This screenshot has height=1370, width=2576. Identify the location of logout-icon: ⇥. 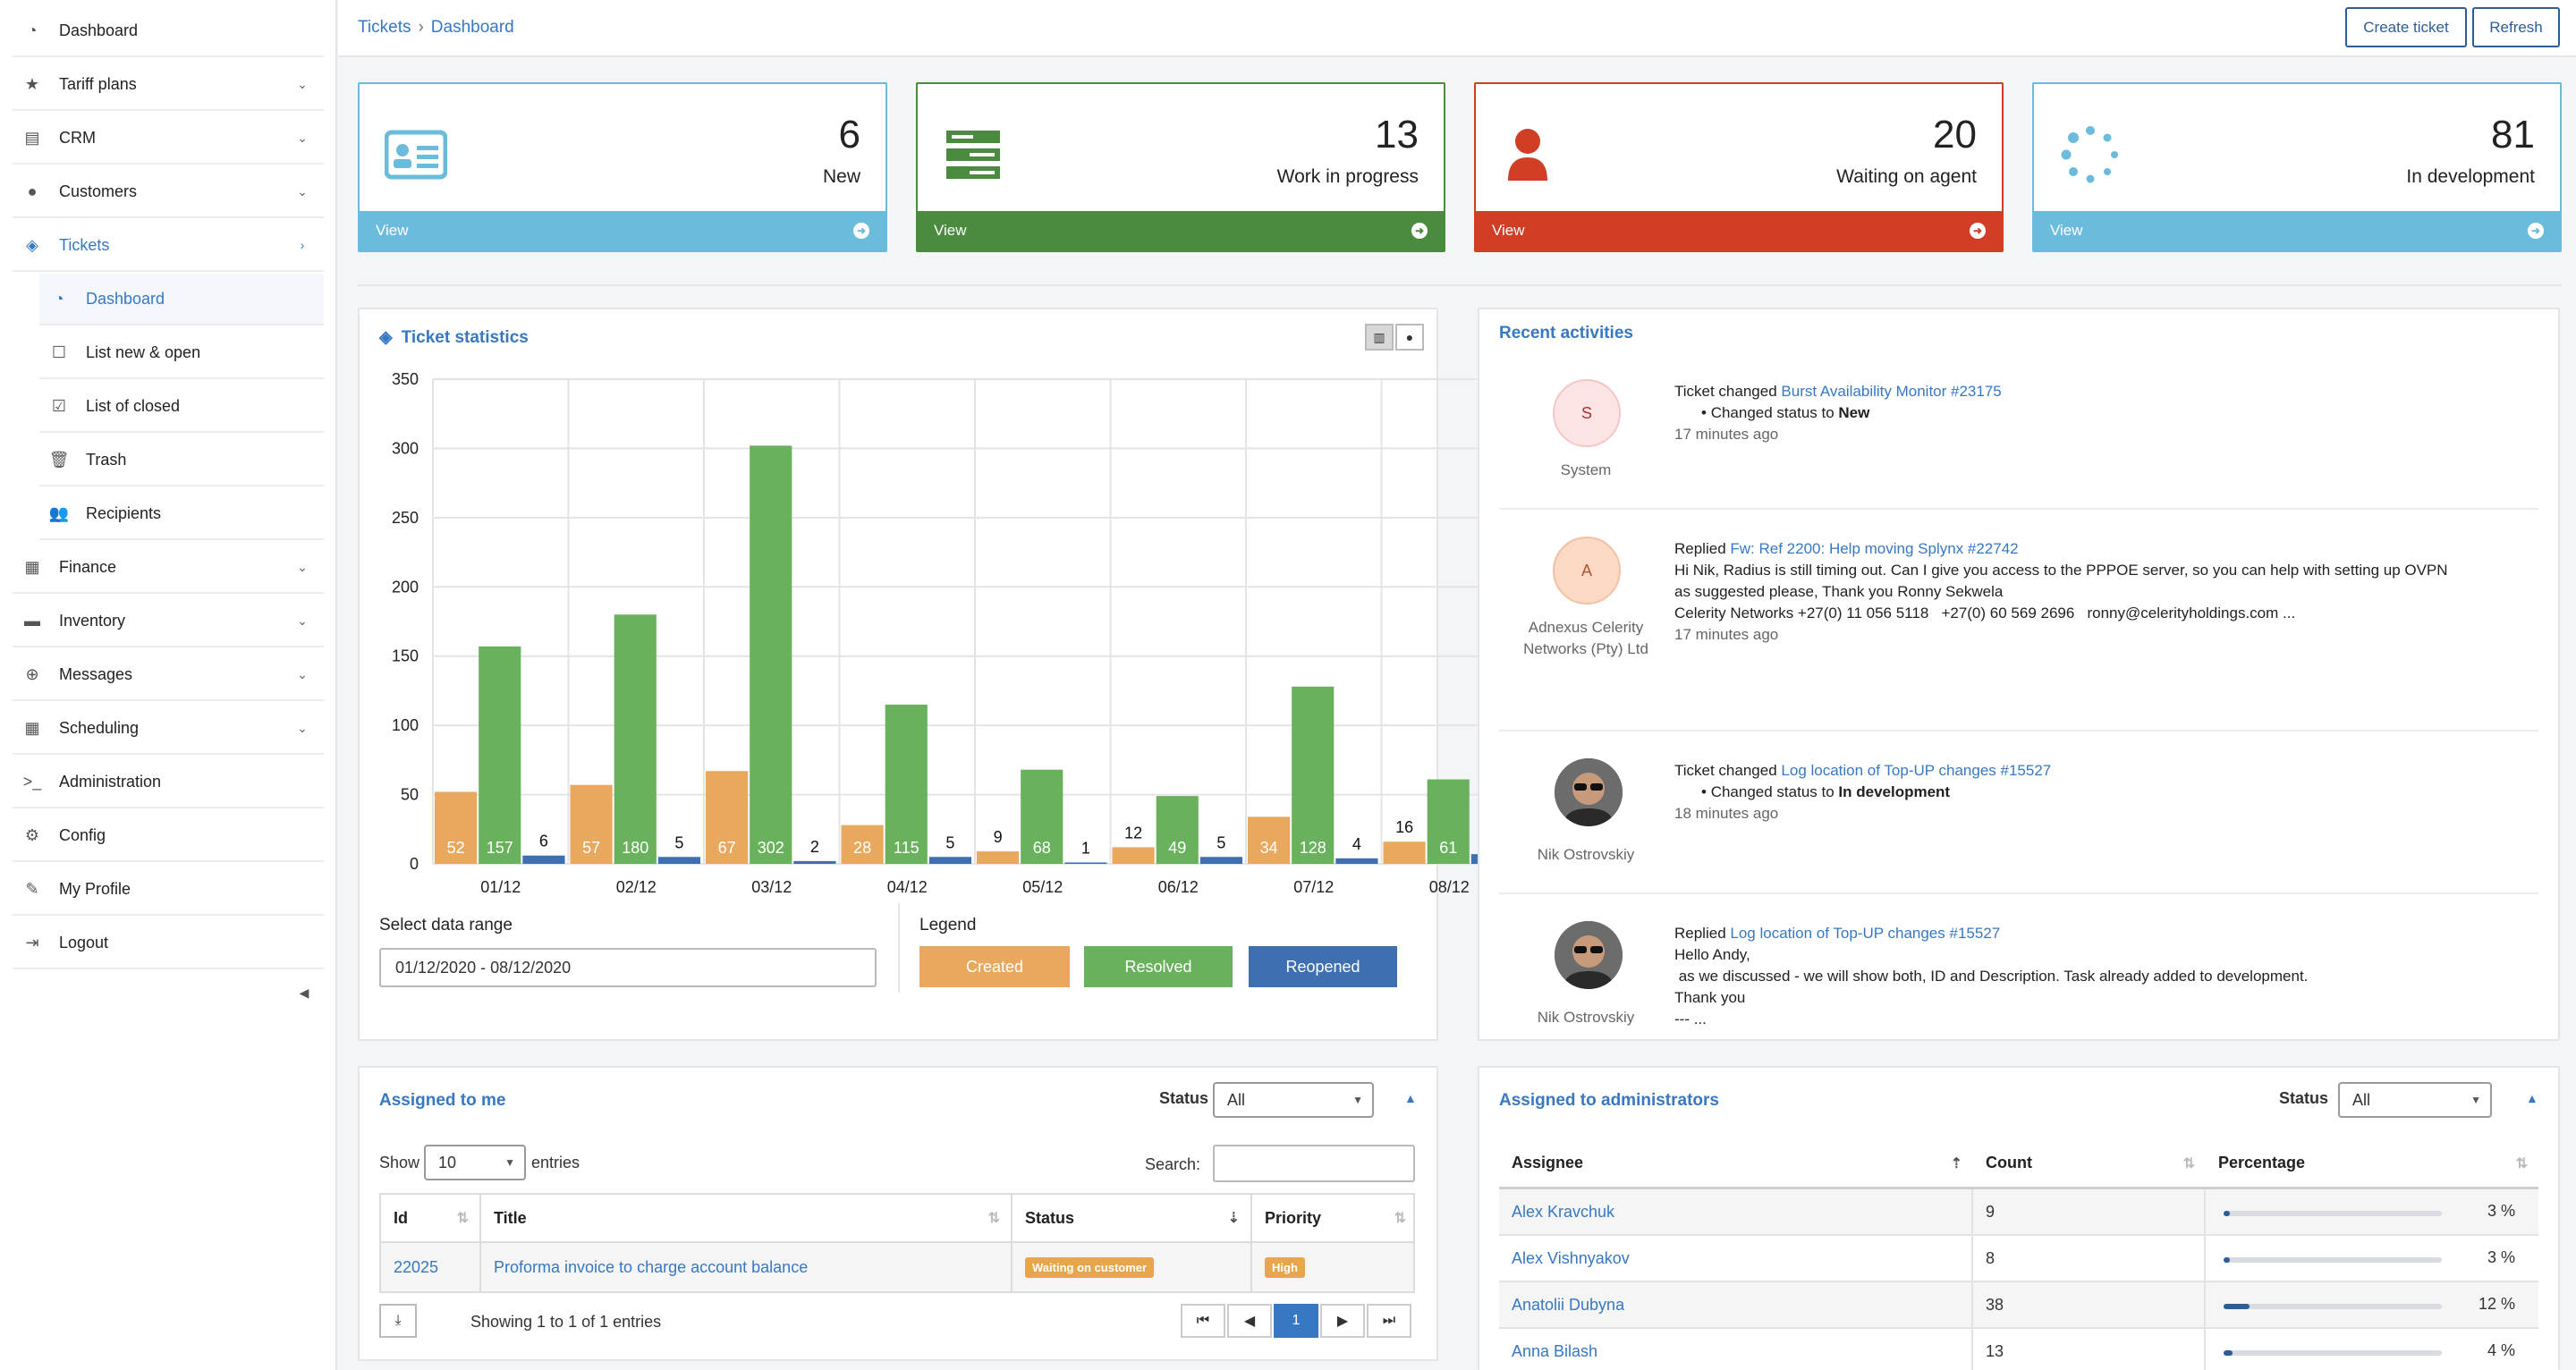
(32, 942).